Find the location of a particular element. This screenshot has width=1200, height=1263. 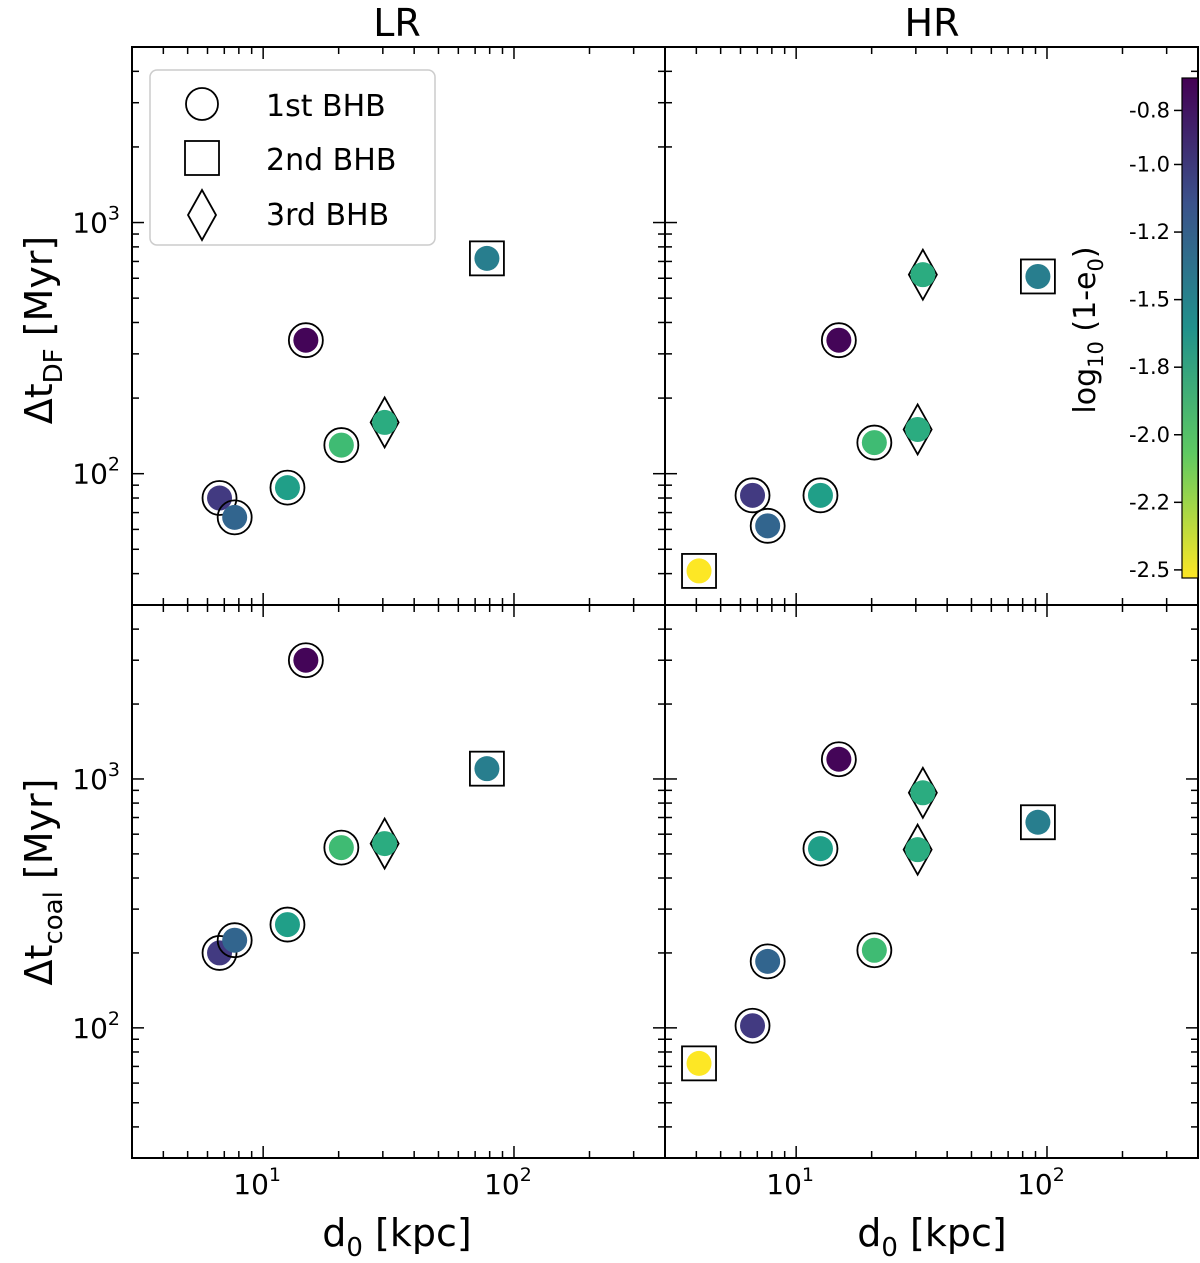

legend-label-1st: 1st BHB is located at coordinates (326, 106).